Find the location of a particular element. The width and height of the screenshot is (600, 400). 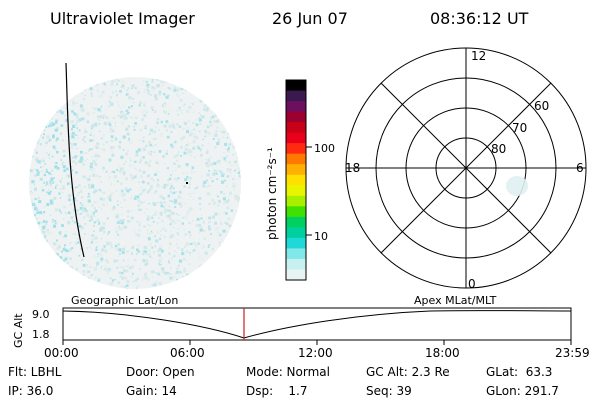

time-label: 08:36:12 UT is located at coordinates (479, 18).